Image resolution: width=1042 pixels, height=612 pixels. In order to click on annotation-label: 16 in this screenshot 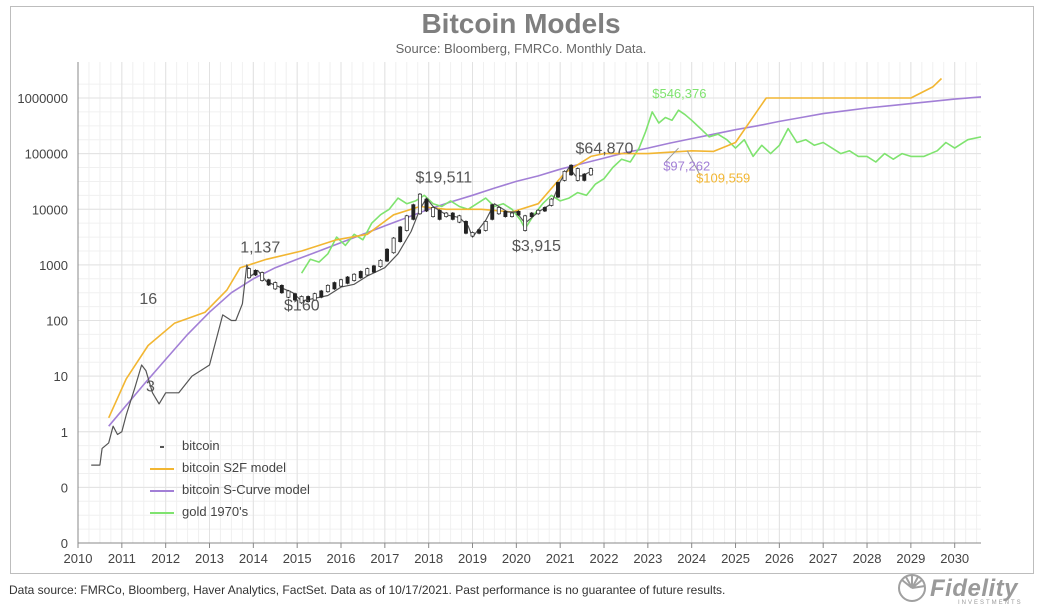, I will do `click(148, 299)`.